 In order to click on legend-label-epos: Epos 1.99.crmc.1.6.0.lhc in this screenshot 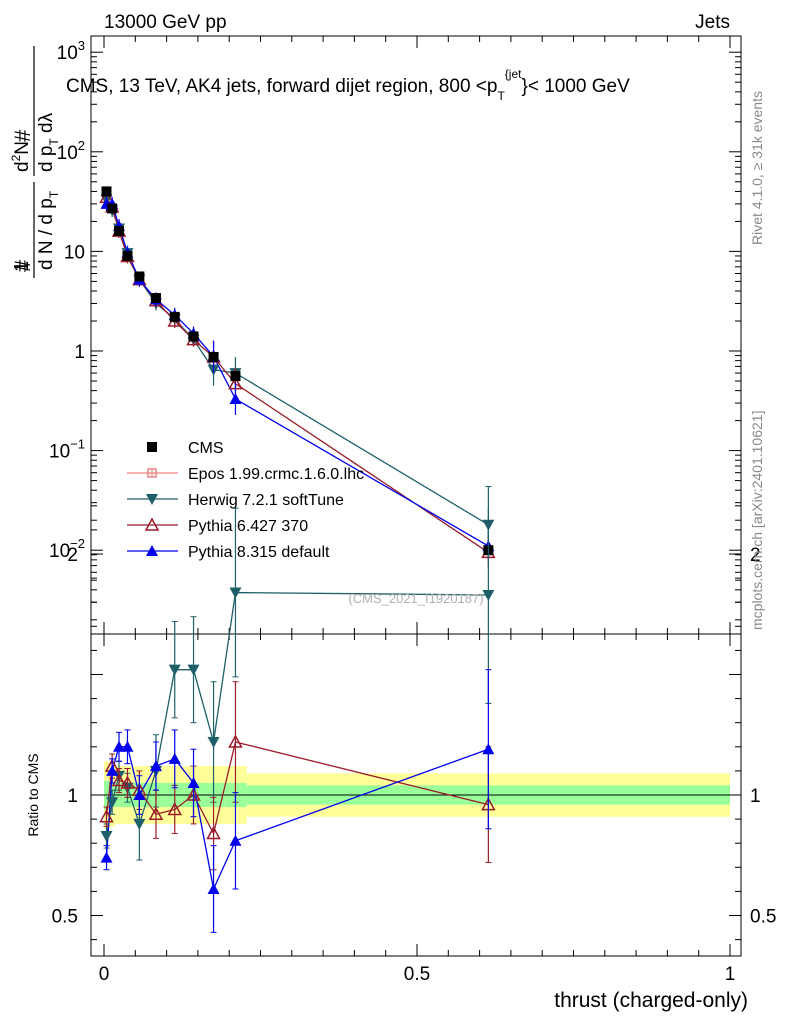, I will do `click(276, 474)`.